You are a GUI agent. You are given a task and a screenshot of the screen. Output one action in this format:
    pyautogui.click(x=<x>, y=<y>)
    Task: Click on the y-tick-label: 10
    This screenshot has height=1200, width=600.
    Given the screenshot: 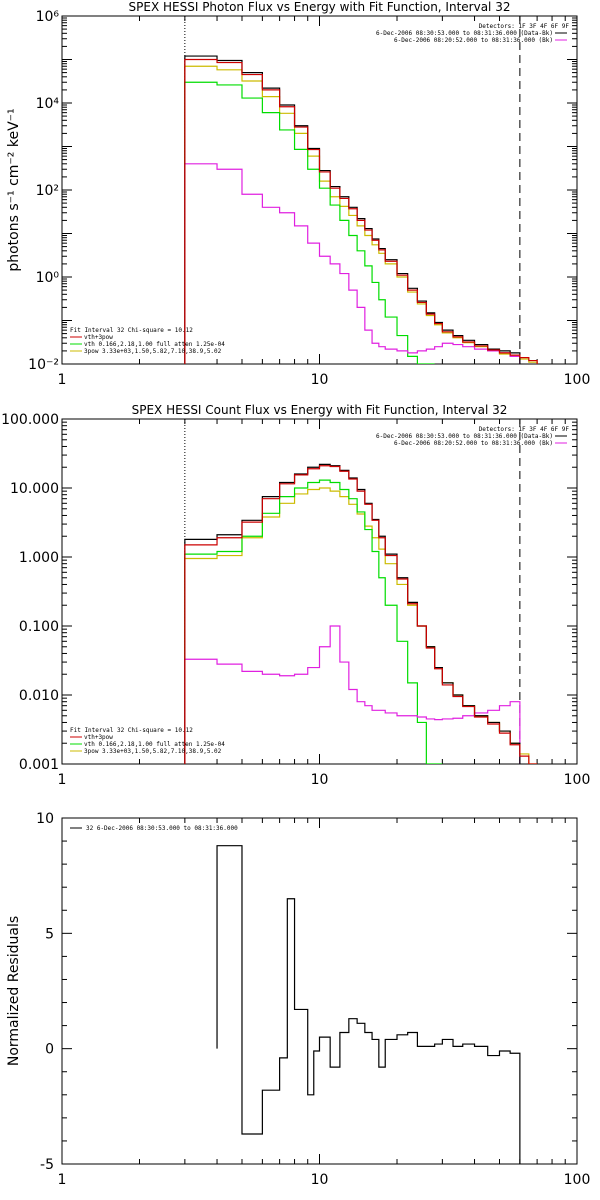 What is the action you would take?
    pyautogui.click(x=45, y=819)
    